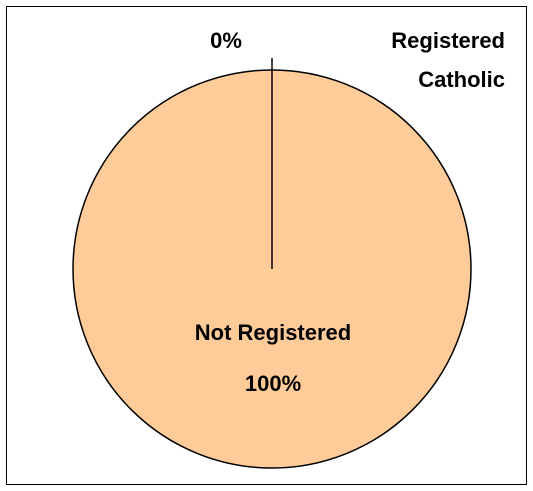  I want to click on slice-label-registered-line1: Registered, so click(448, 40).